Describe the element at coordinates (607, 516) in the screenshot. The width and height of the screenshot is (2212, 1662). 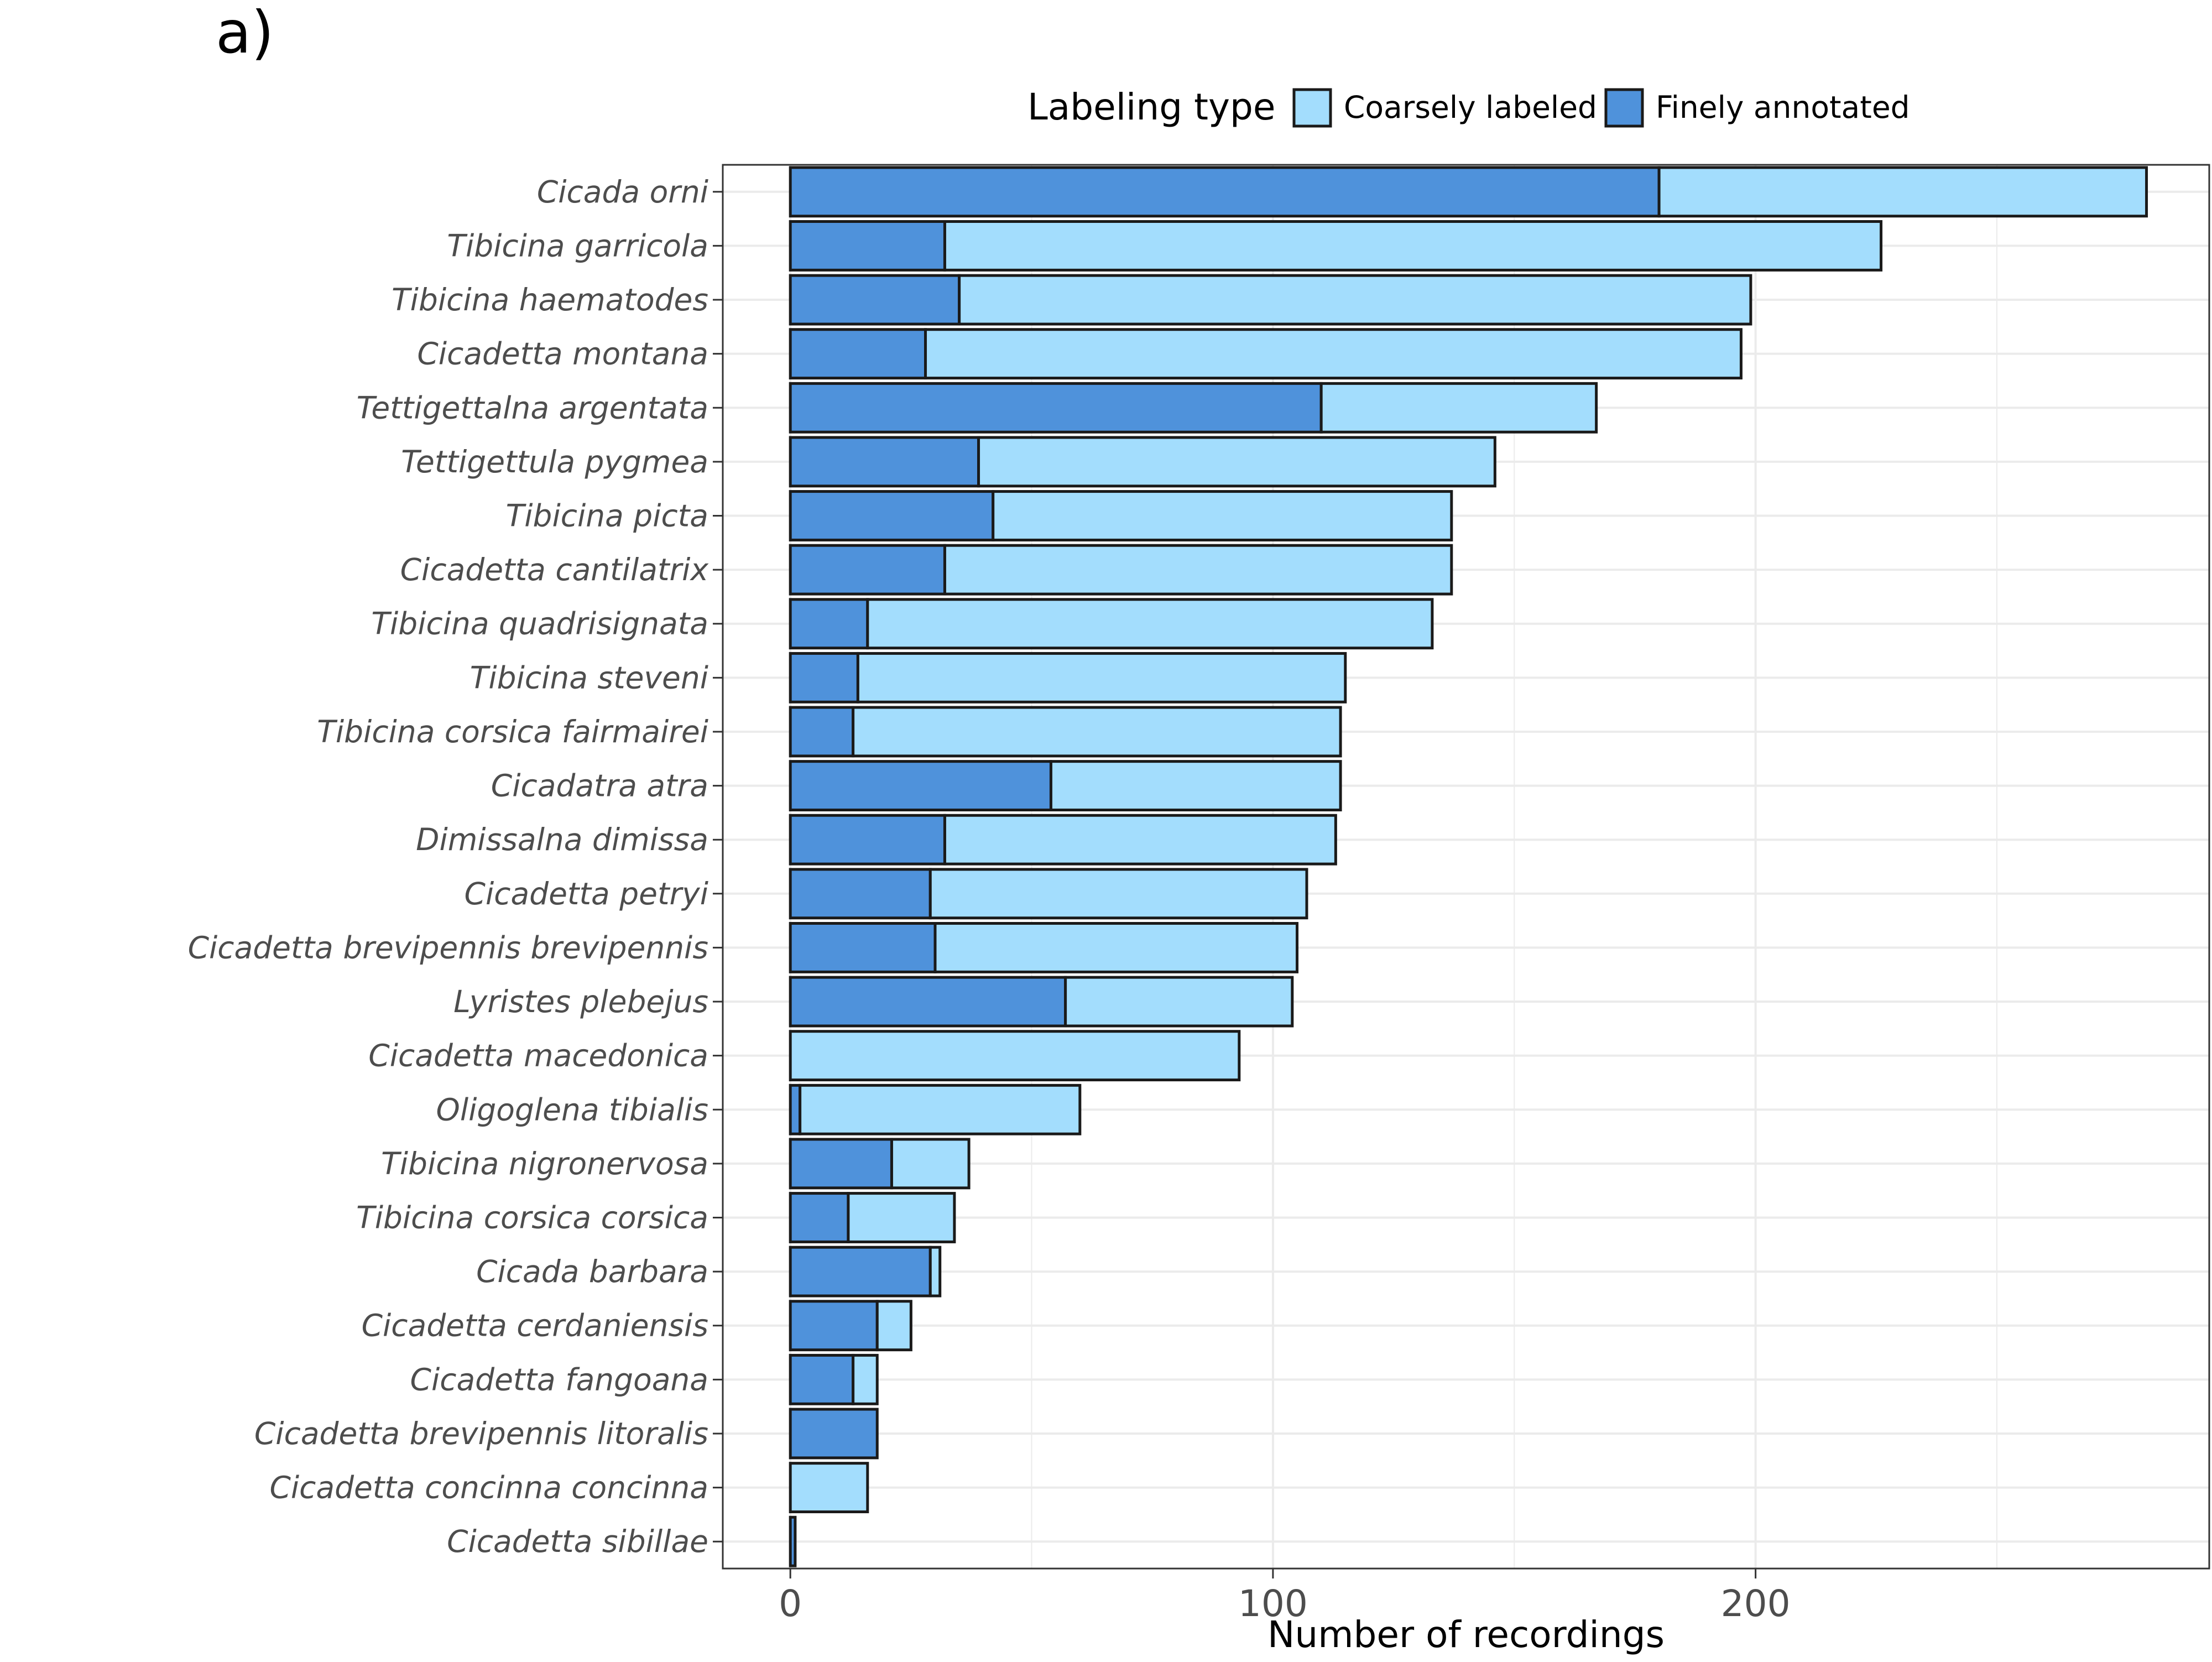
I see `category-label: Tibicina picta` at that location.